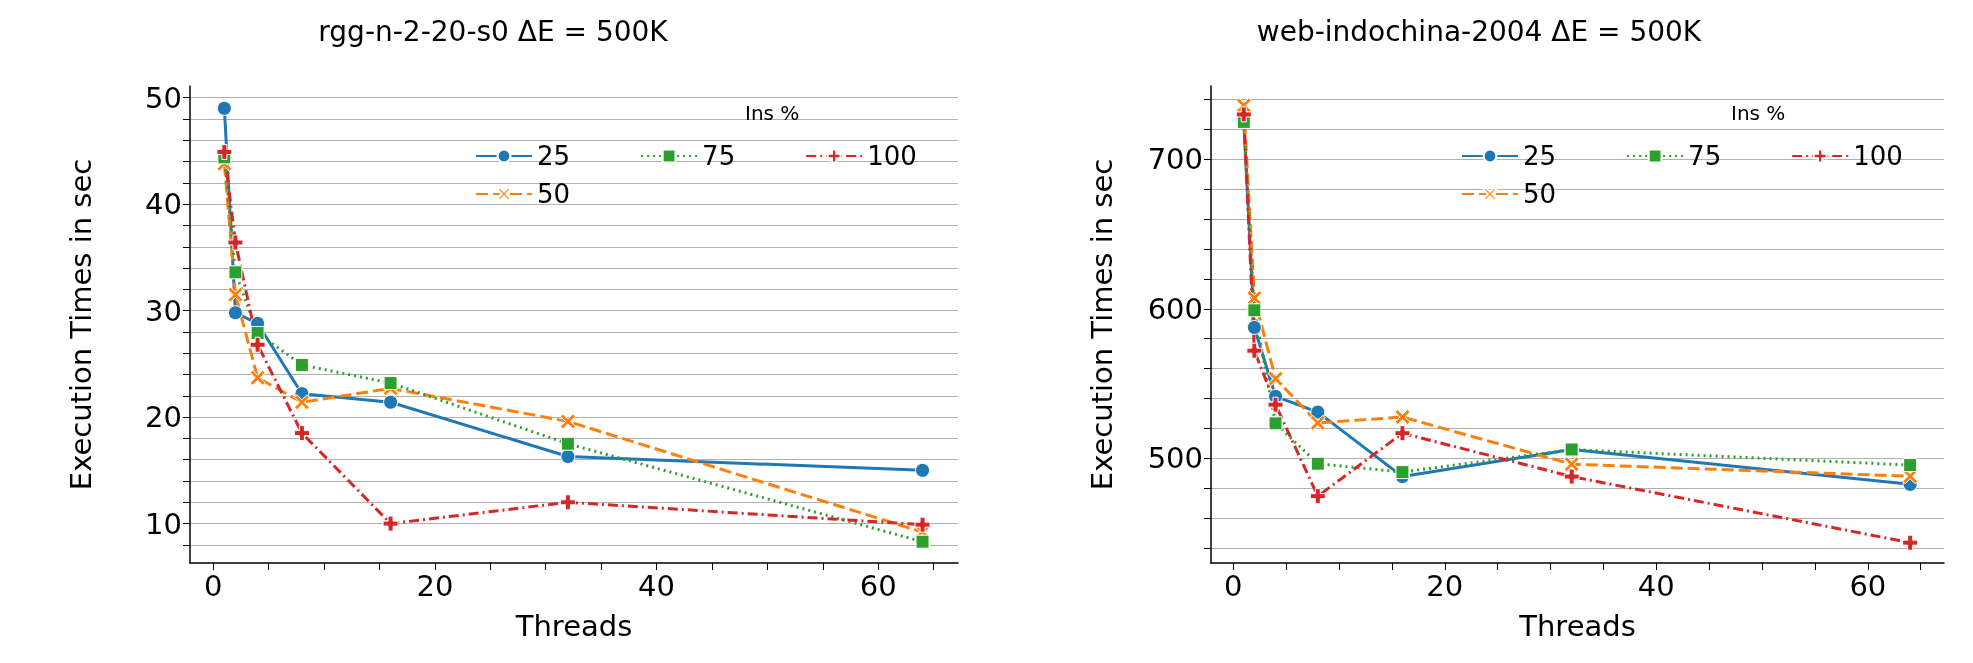  Describe the element at coordinates (163, 310) in the screenshot. I see `y-tick-label: 30` at that location.